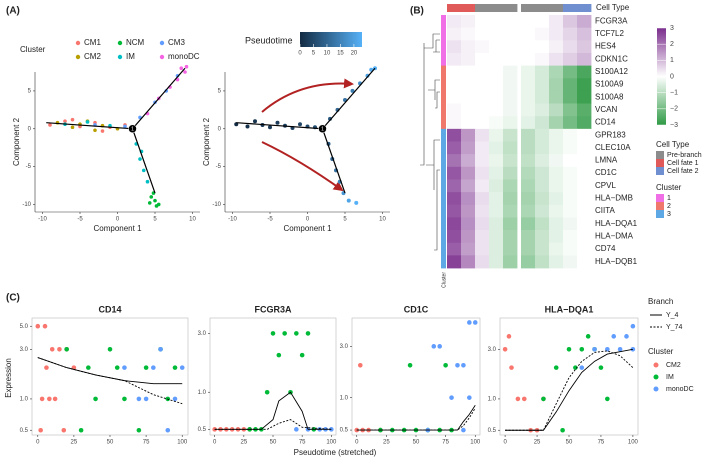 The image size is (709, 459). I want to click on y-tick-label: 1.0, so click(492, 400).